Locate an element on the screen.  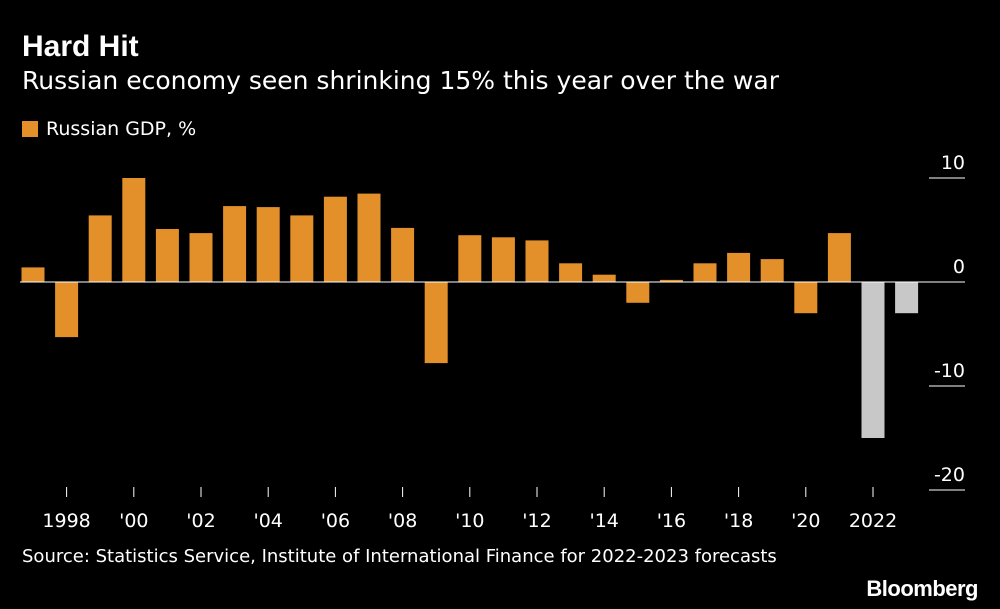
y-tick-label-1: 0 is located at coordinates (959, 267).